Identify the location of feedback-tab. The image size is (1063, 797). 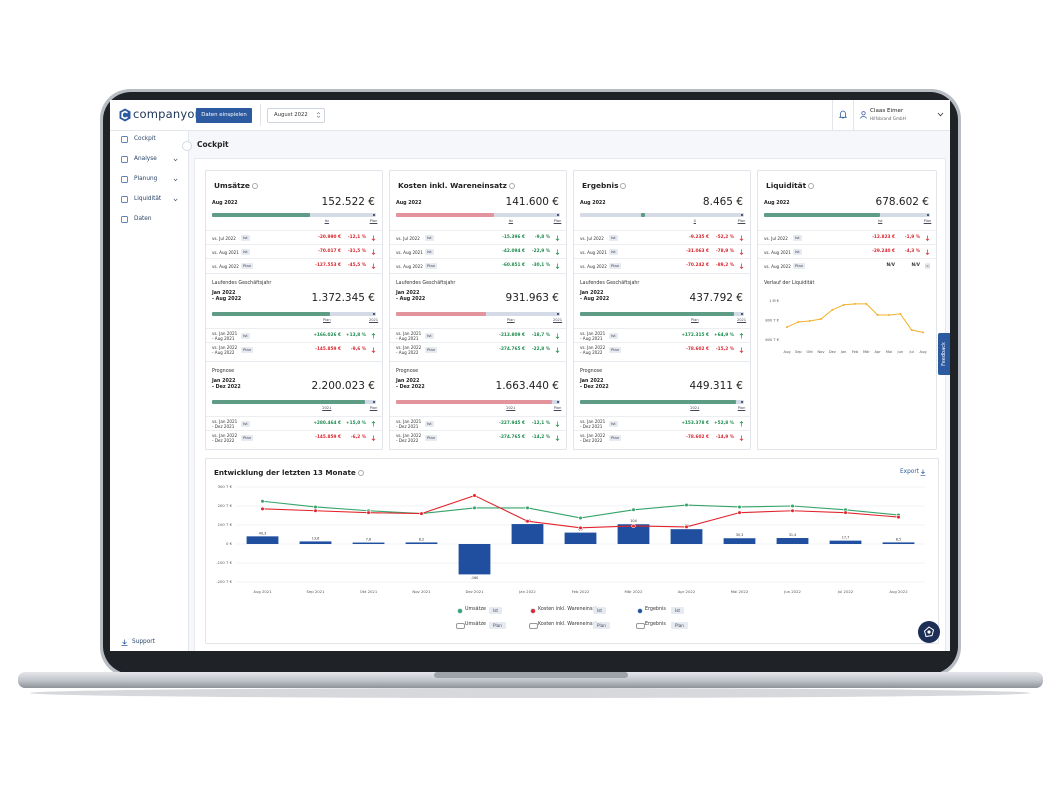
(944, 354).